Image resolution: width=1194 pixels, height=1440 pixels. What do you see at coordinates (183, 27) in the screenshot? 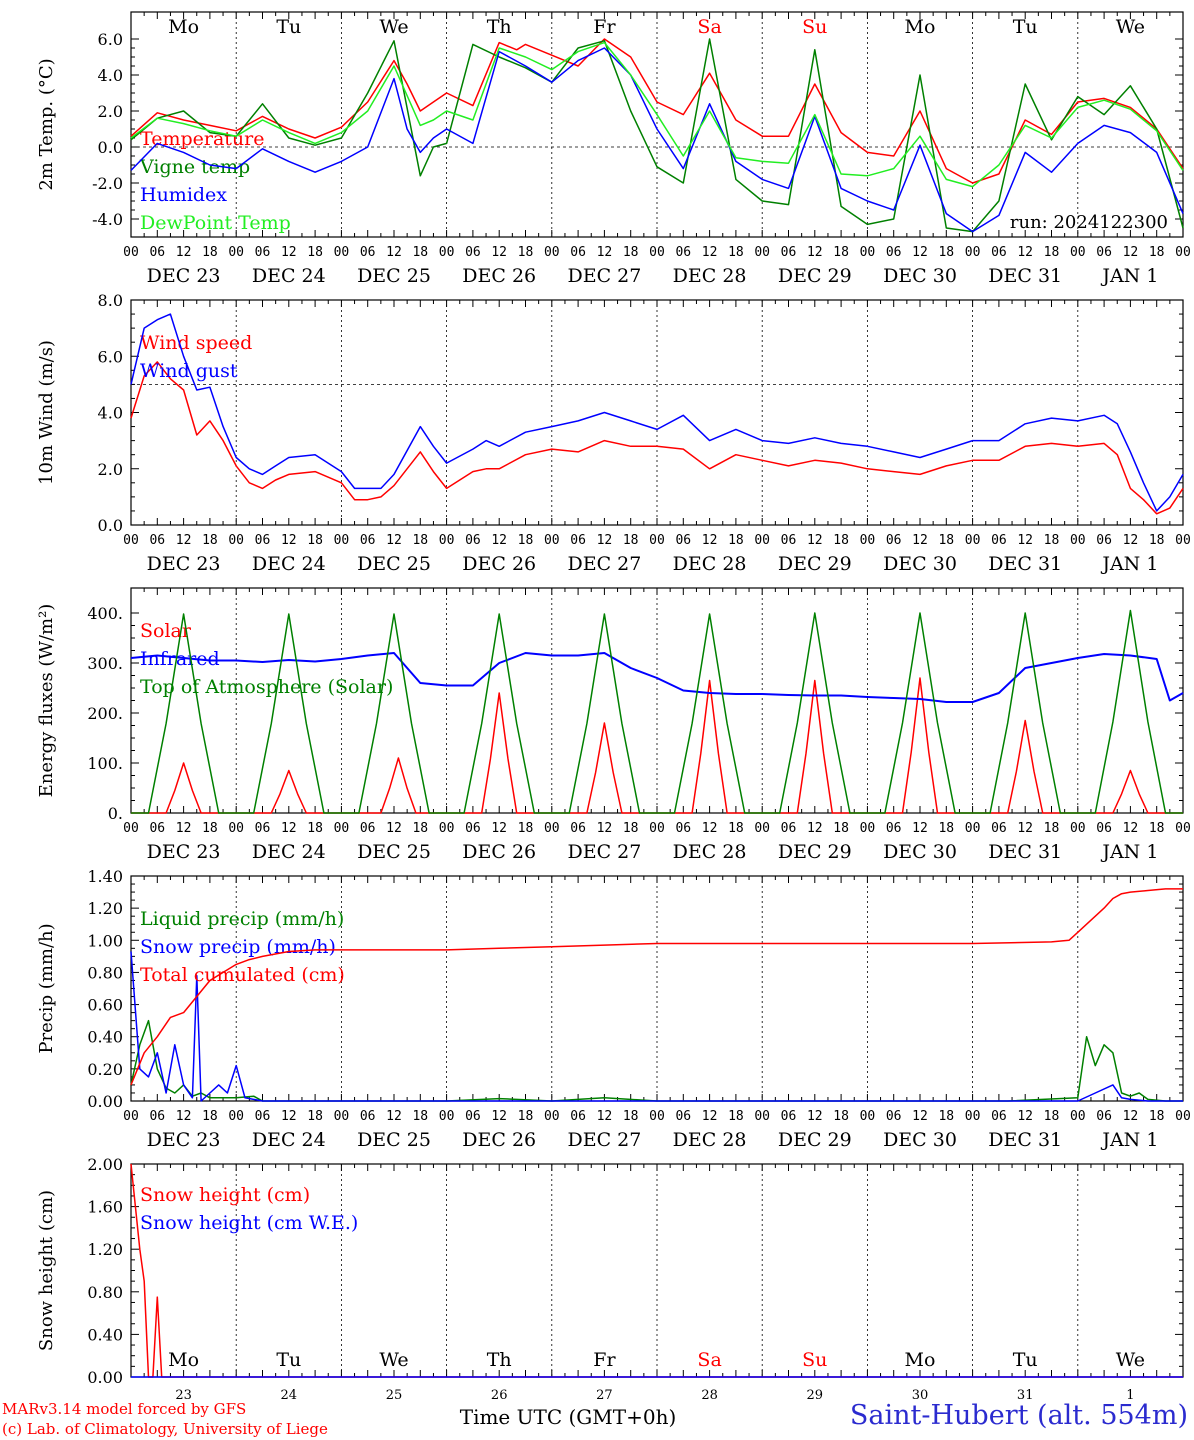
I see `weekday-label: Mo` at bounding box center [183, 27].